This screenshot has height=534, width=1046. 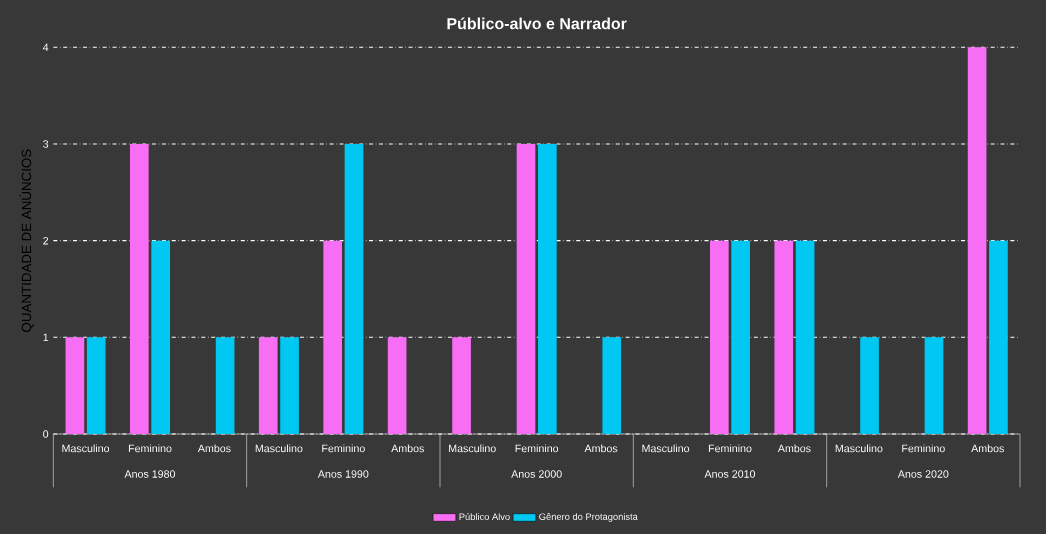 I want to click on y-tick-label: 2, so click(x=46, y=240).